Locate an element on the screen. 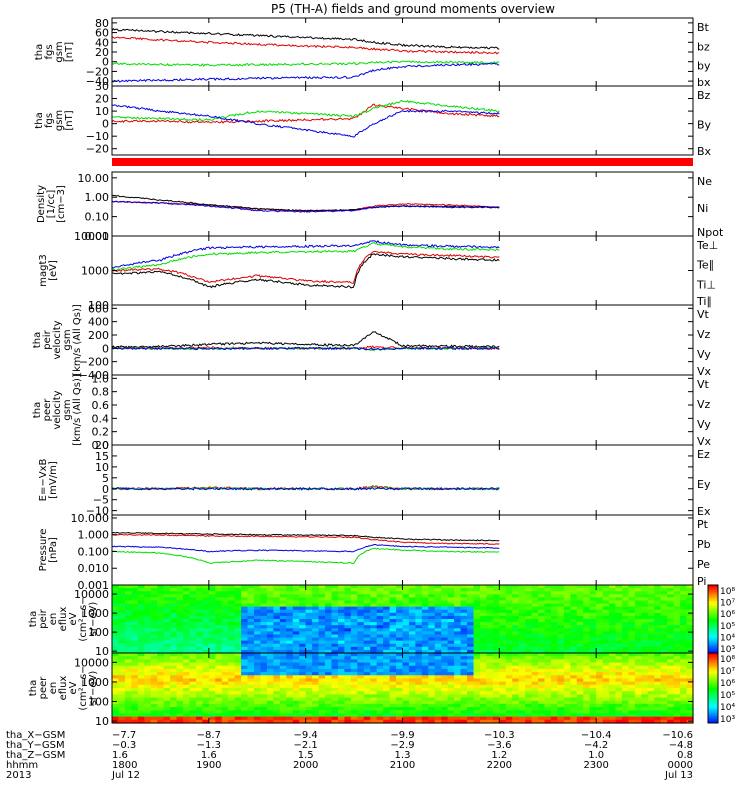 This screenshot has width=750, height=800. y-axis-label-line: sr−eV) is located at coordinates (93, 619).